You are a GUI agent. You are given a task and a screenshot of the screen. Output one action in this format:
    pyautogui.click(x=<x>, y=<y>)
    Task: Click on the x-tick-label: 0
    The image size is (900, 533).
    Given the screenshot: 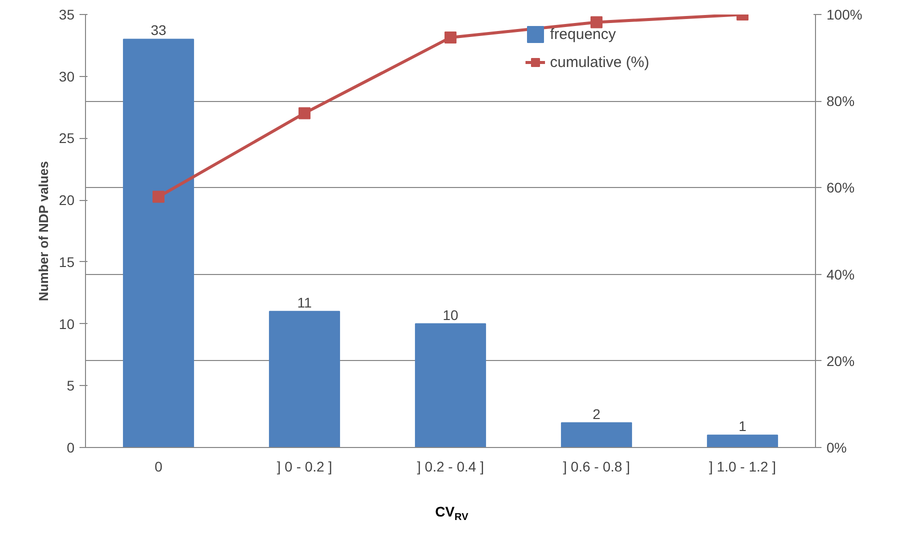 What is the action you would take?
    pyautogui.click(x=158, y=466)
    